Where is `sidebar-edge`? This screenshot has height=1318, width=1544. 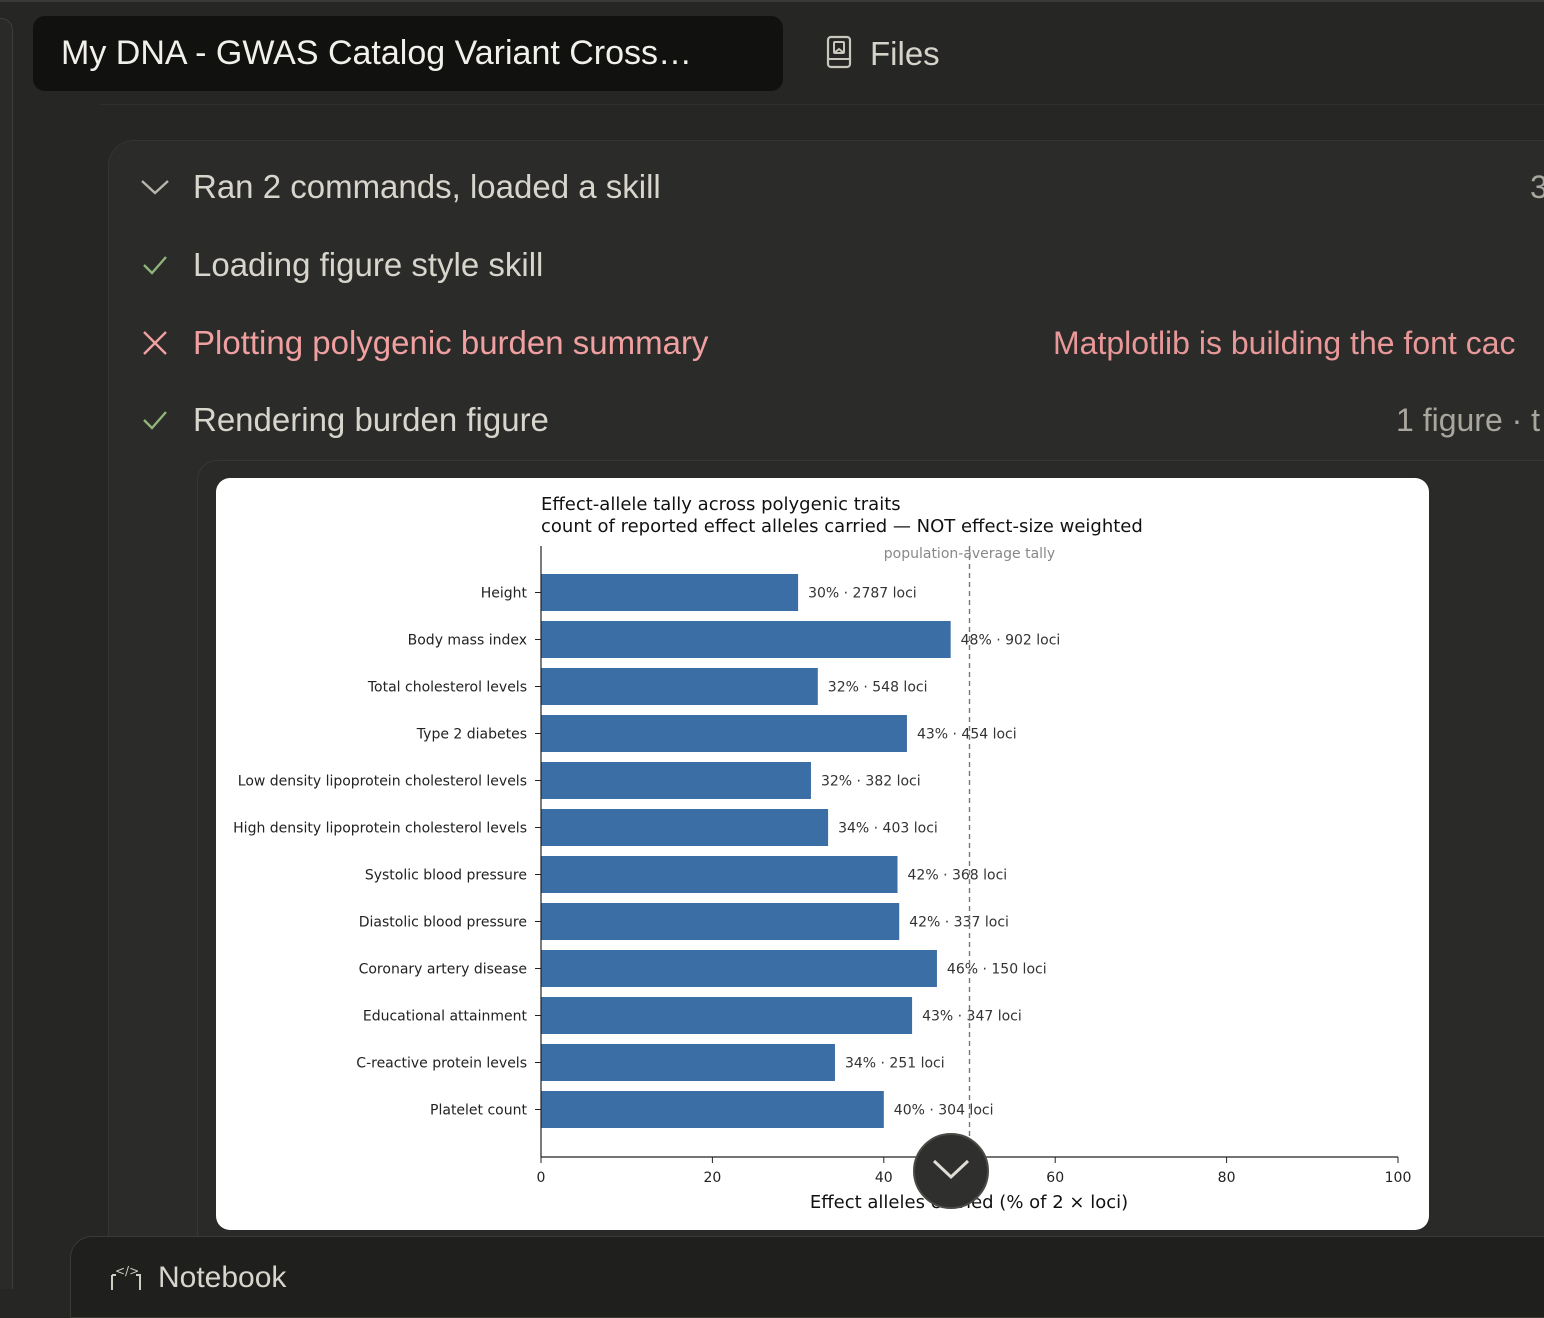 sidebar-edge is located at coordinates (6, 653).